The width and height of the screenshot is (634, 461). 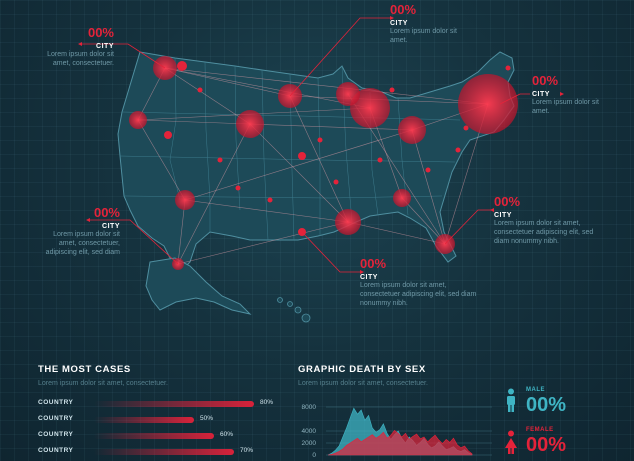 I want to click on male-label: MALE, so click(x=535, y=390).